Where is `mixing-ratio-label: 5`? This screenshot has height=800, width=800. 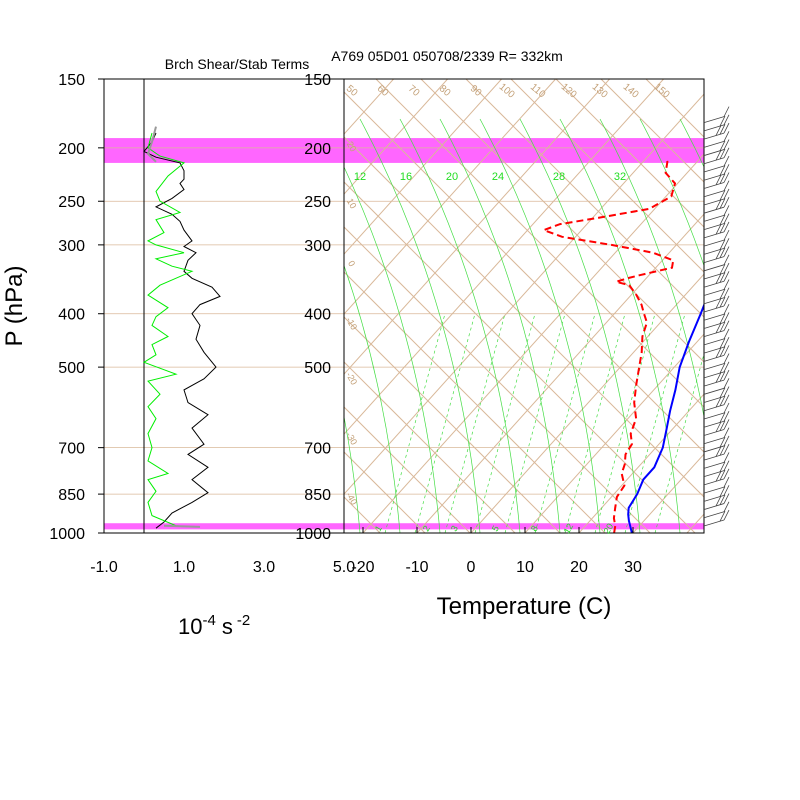
mixing-ratio-label: 5 is located at coordinates (495, 528).